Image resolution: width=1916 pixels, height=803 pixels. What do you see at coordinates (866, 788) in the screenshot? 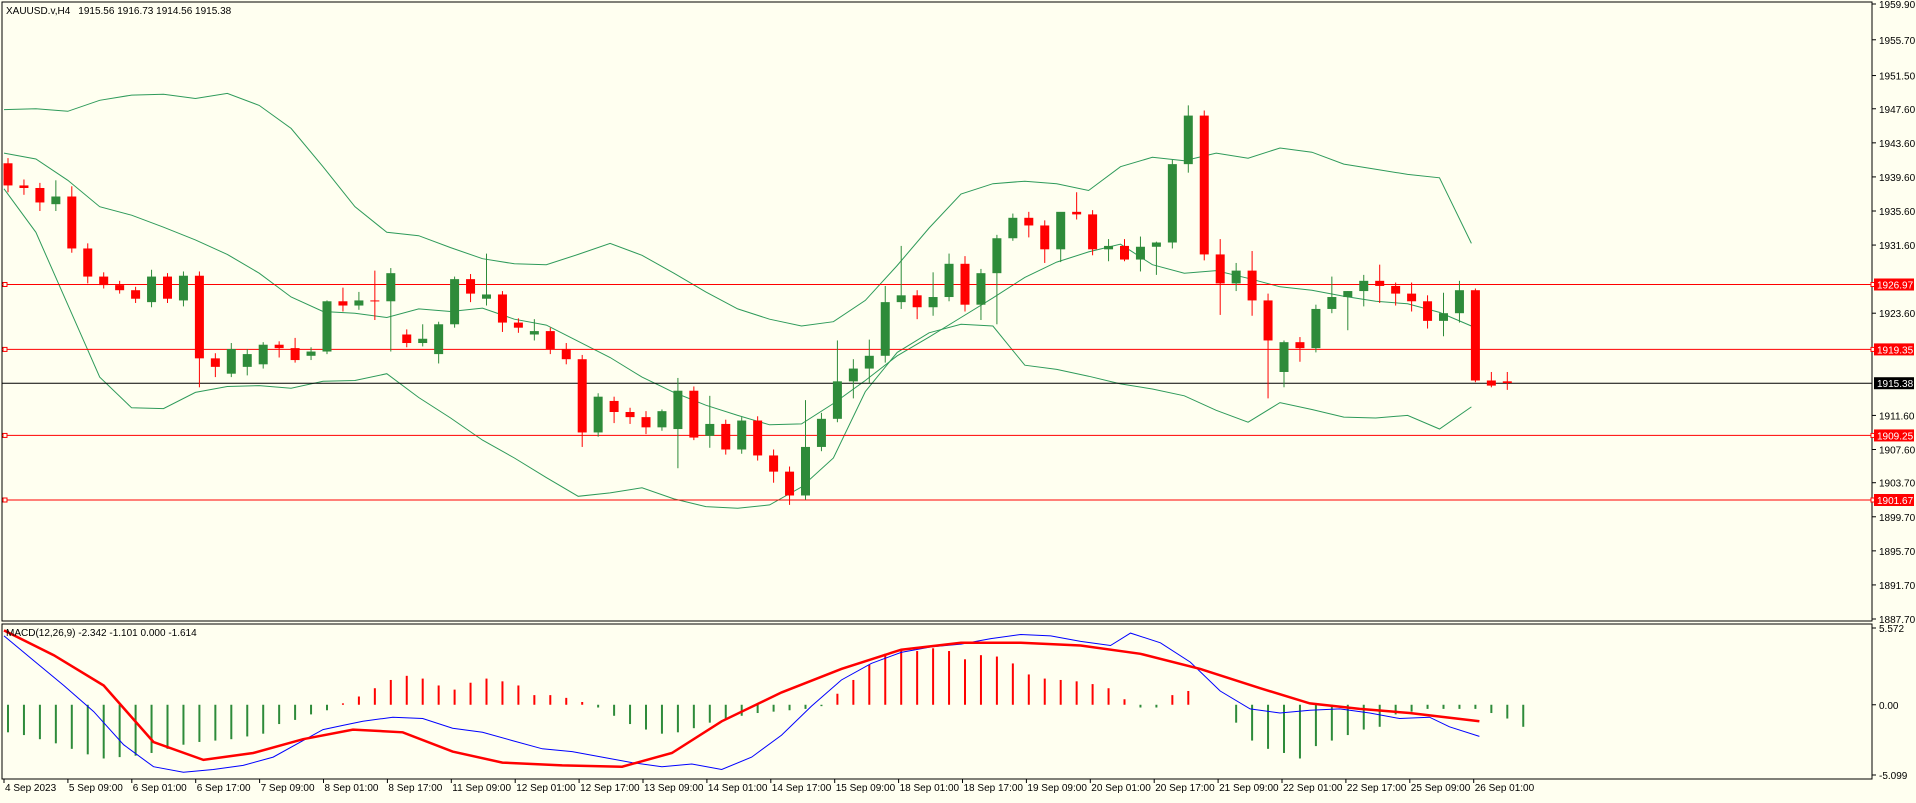
I see `time-label: 15 Sep 09:00` at bounding box center [866, 788].